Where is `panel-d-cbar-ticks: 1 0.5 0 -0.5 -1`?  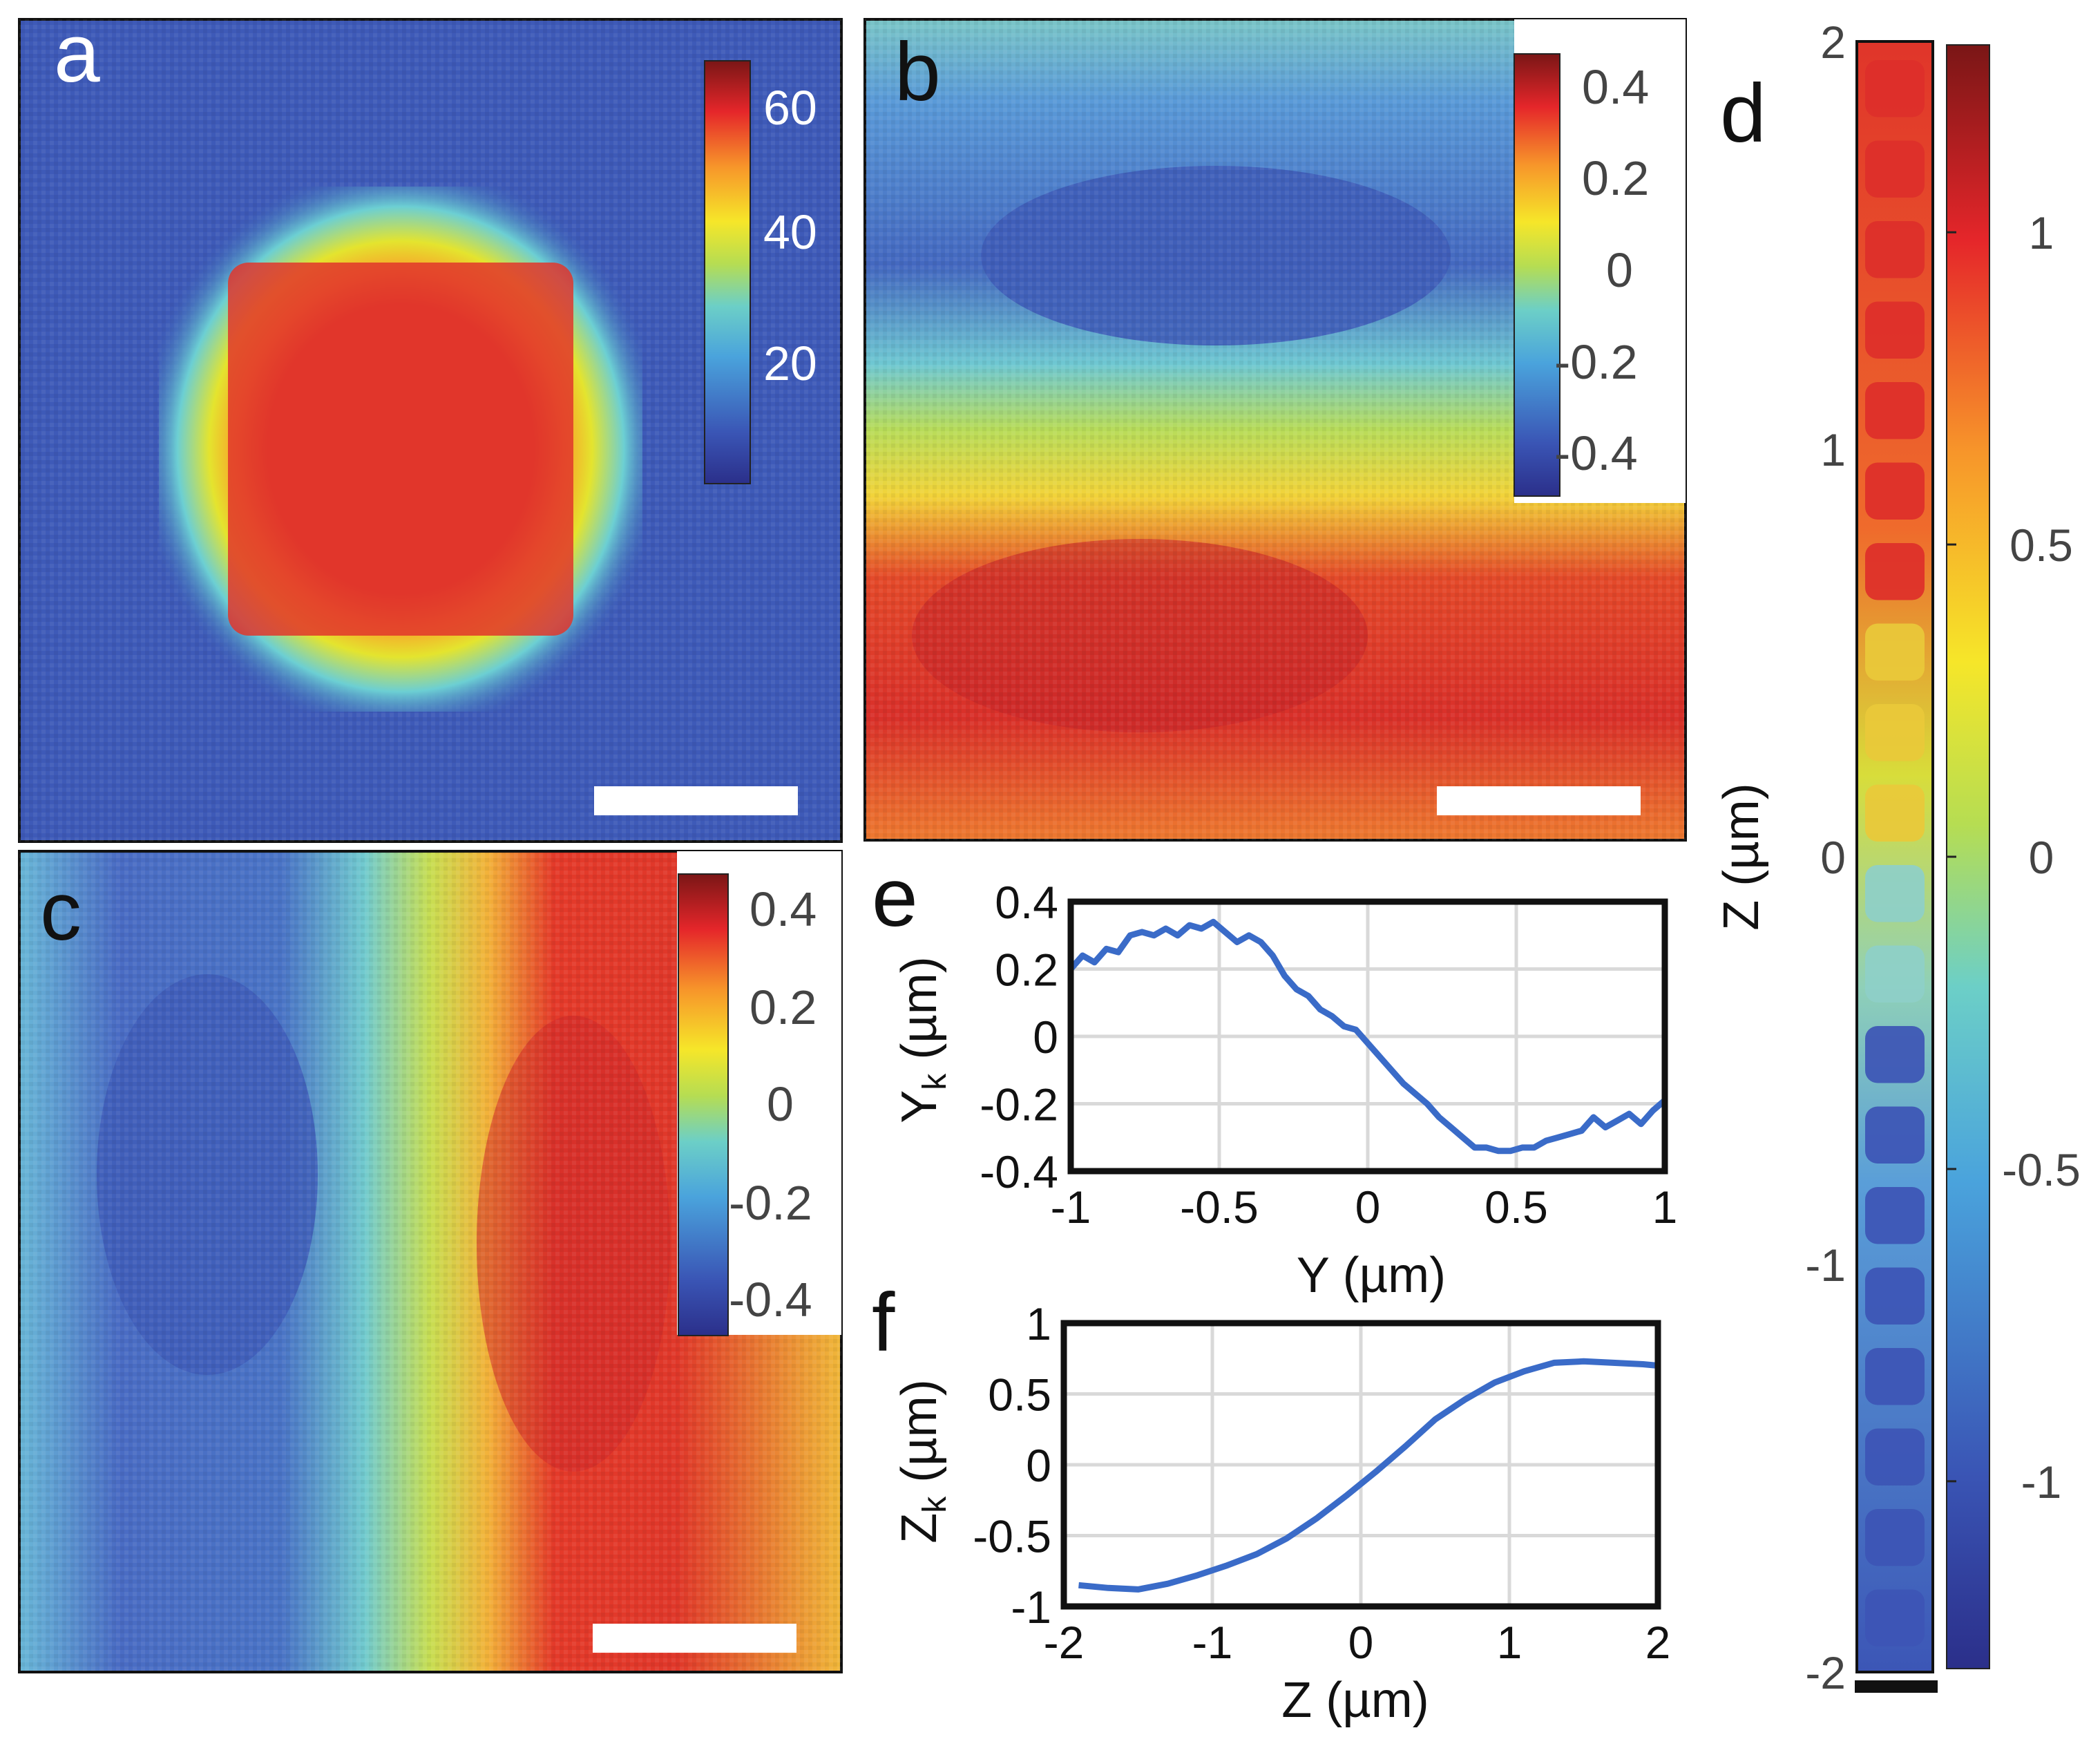 panel-d-cbar-ticks: 1 0.5 0 -0.5 -1 is located at coordinates (2014, 857).